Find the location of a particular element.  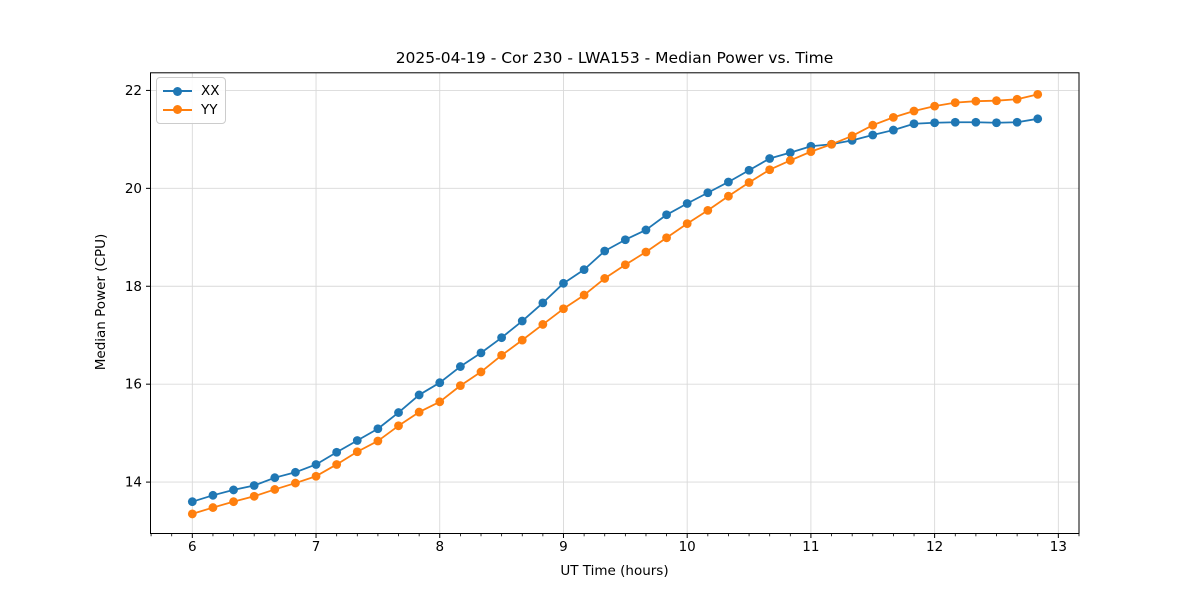

x-tick-label: 9 is located at coordinates (563, 547).